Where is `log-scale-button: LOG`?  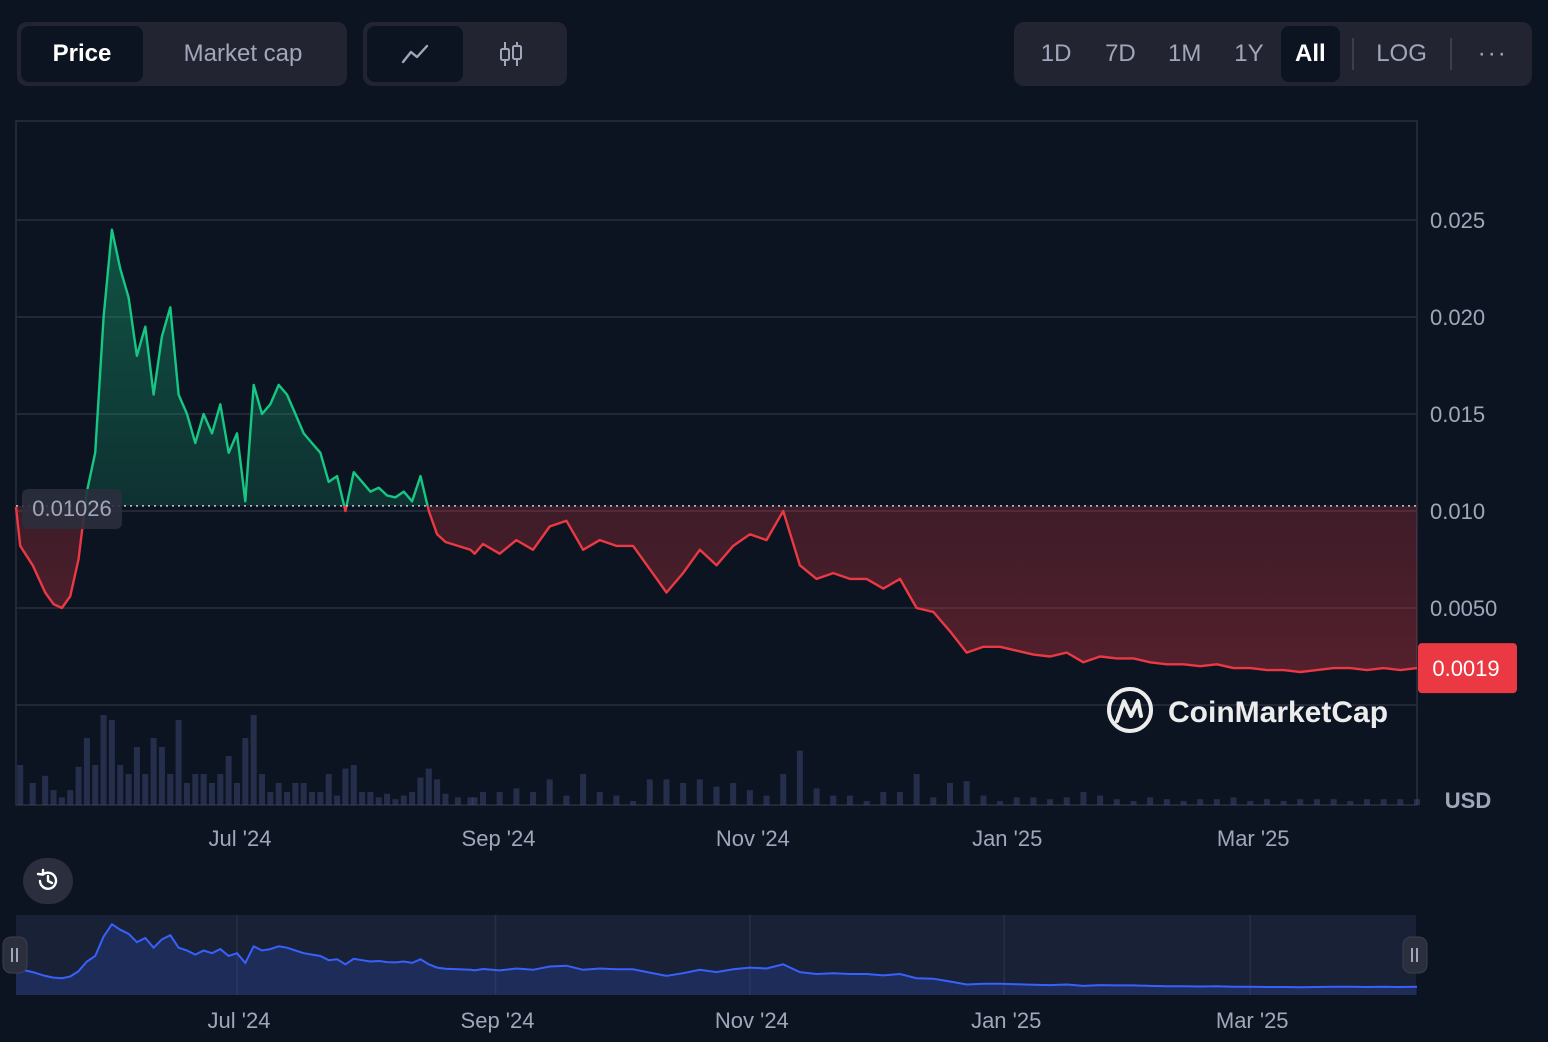 log-scale-button: LOG is located at coordinates (1401, 53).